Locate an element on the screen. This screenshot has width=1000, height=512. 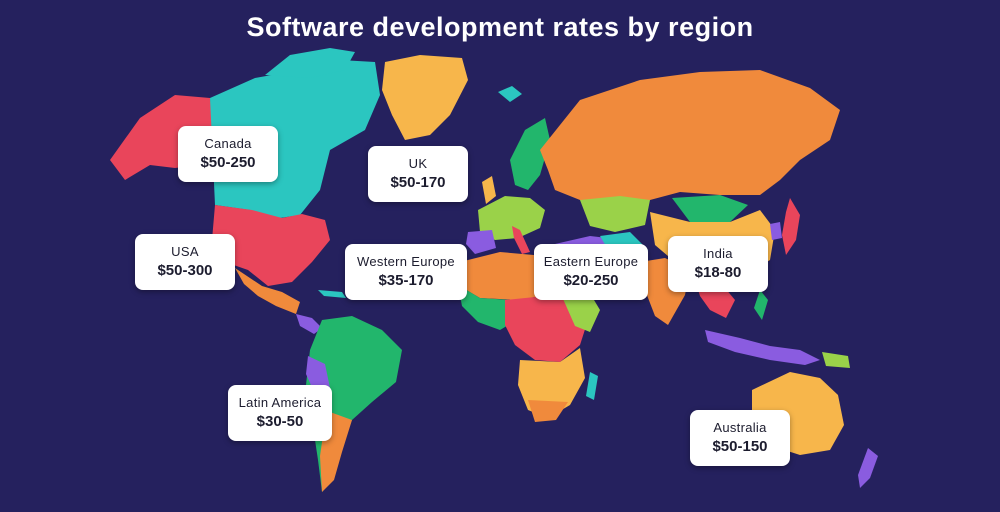
region-name: Eastern Europe is located at coordinates (591, 261).